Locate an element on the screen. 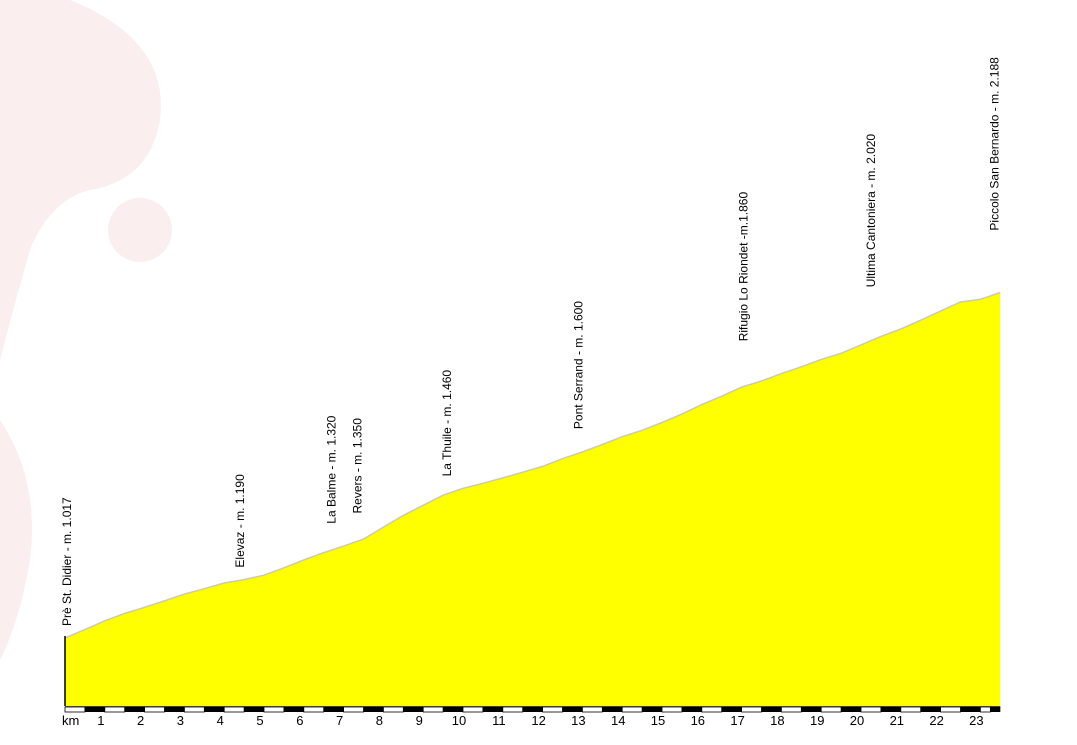 The width and height of the screenshot is (1077, 745). x-tick-label: 9 is located at coordinates (419, 720).